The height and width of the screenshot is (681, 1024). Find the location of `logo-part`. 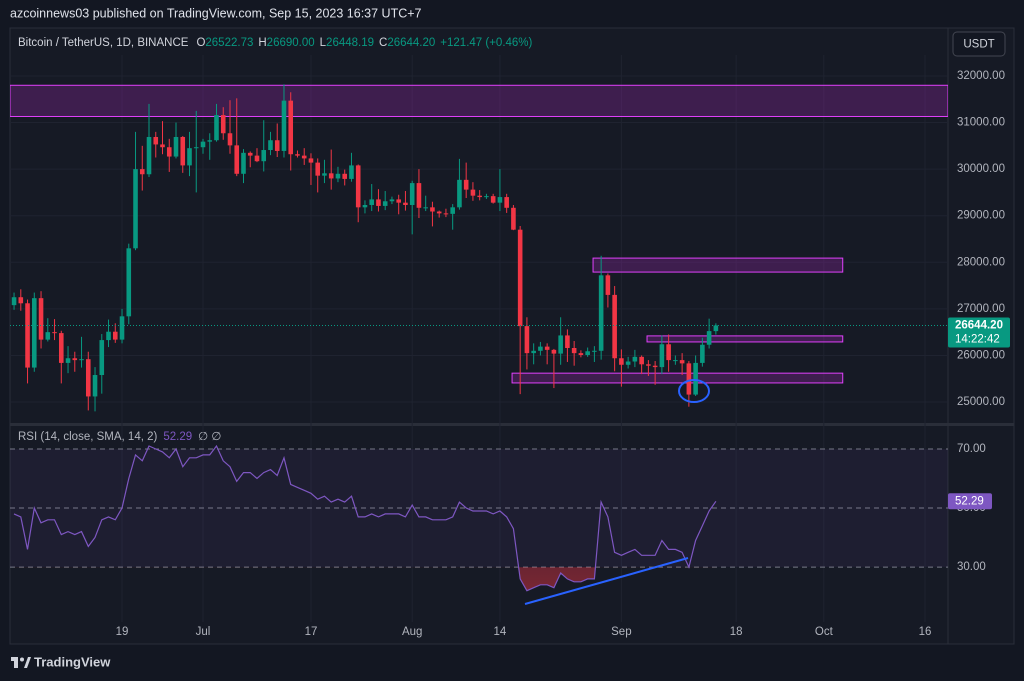

logo-part is located at coordinates (16, 662).